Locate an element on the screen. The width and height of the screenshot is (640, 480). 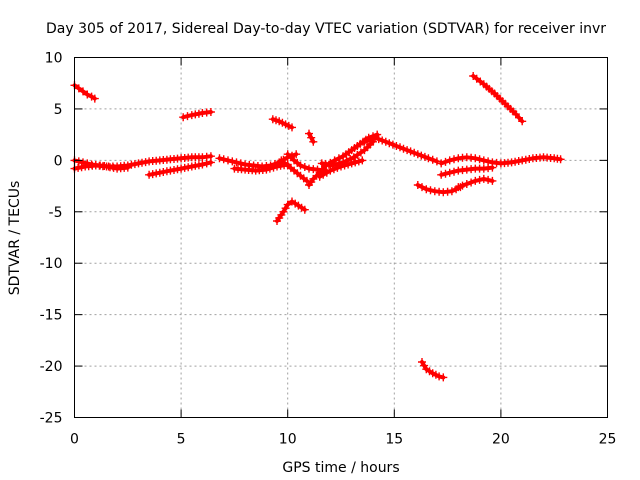
y-tick-label: -15 is located at coordinates (51, 316).